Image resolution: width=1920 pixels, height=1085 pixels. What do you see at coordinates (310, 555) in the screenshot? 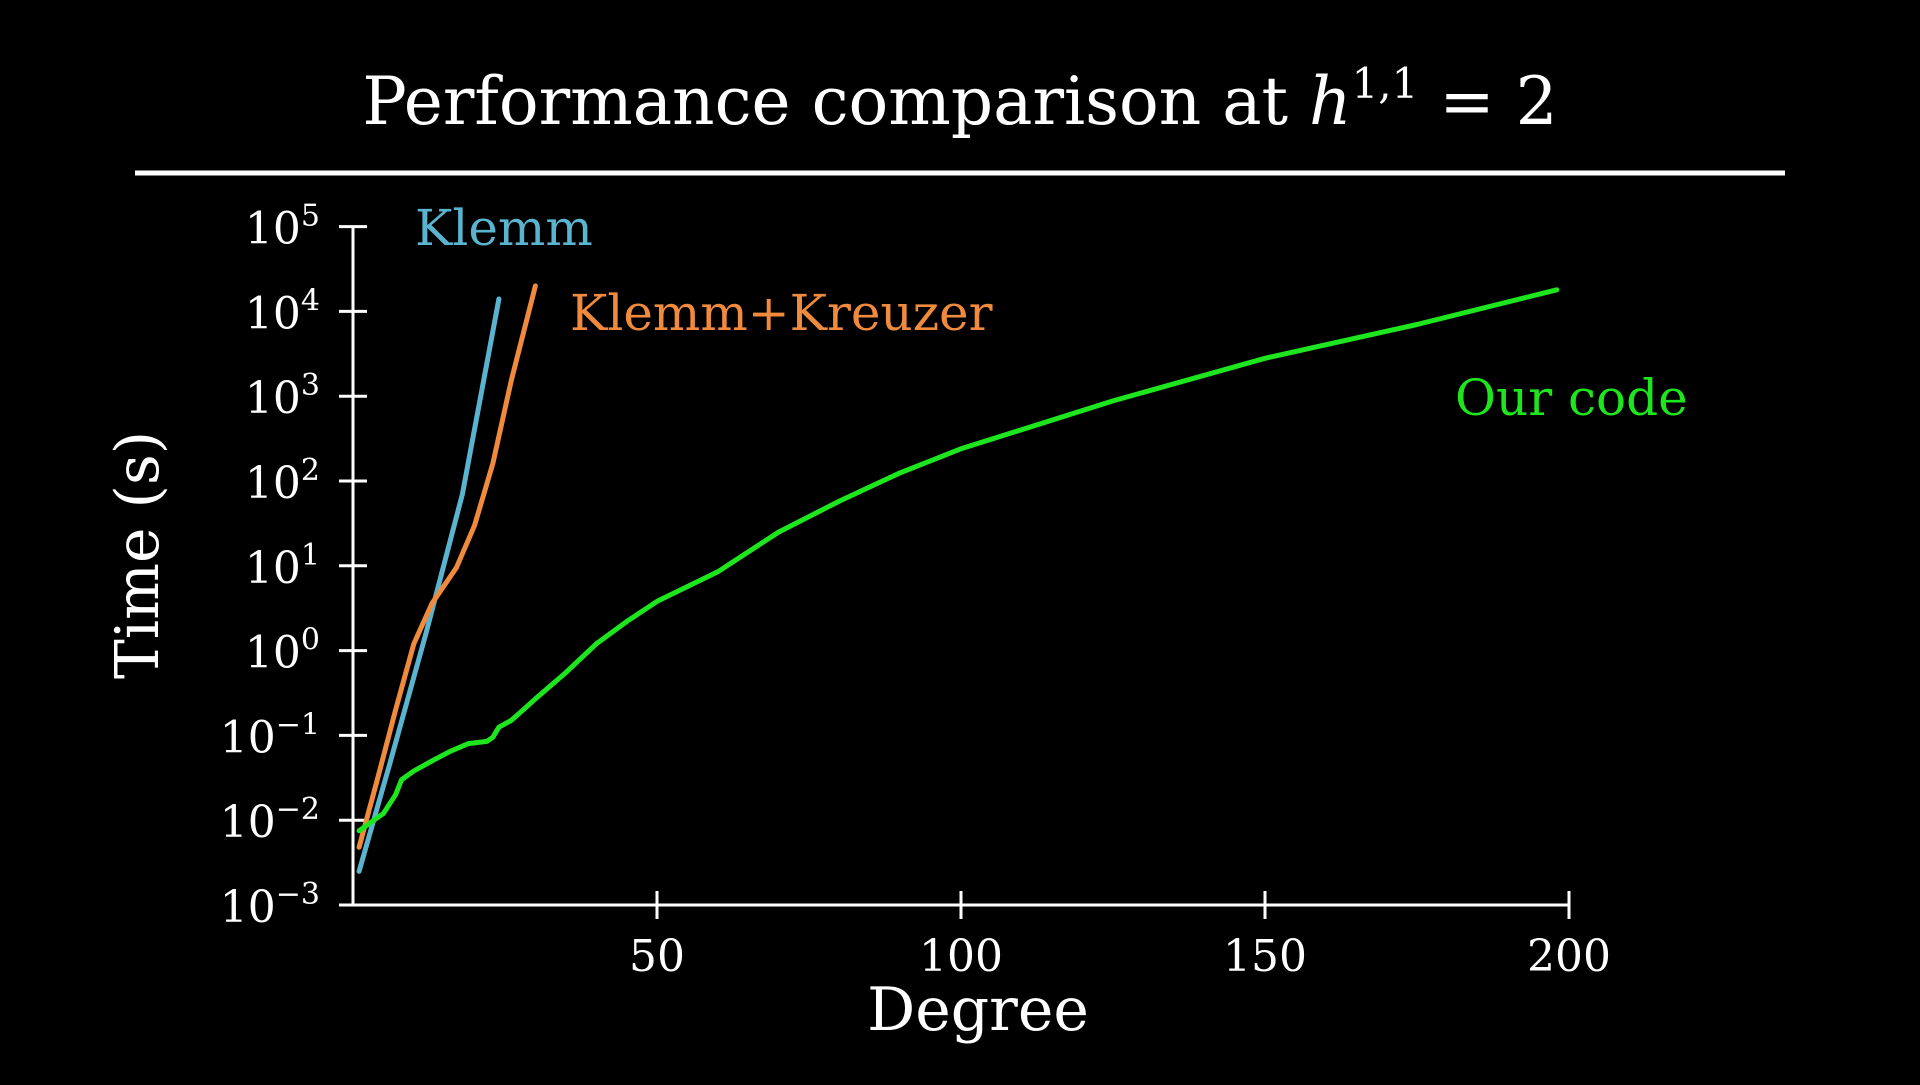
I see `y-tick-label-exponent: 1` at bounding box center [310, 555].